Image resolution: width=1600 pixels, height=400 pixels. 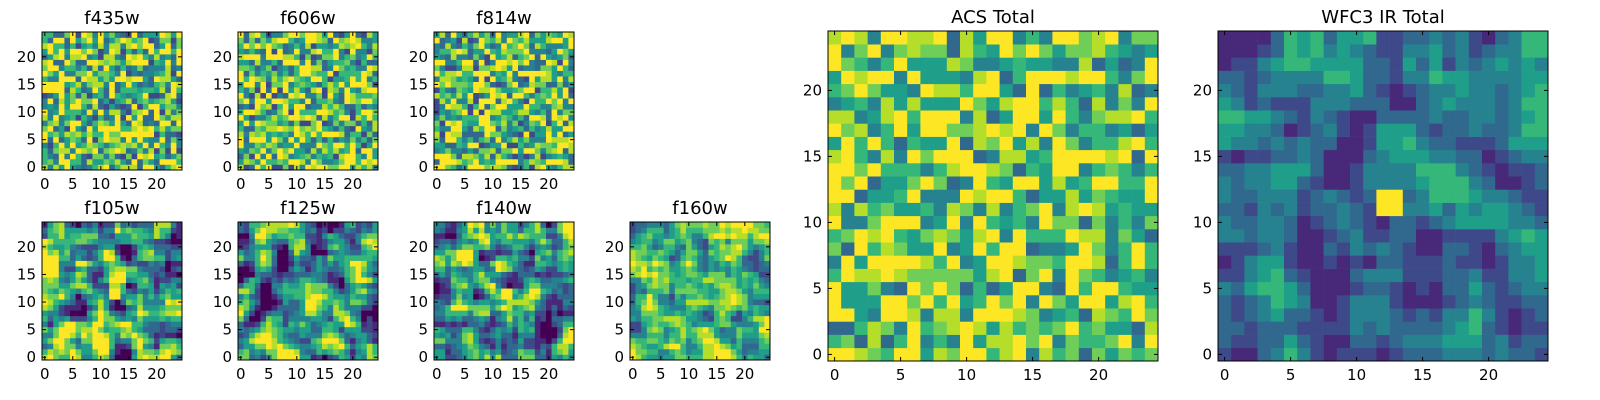 I want to click on y-tick-label: 10, so click(x=418, y=302).